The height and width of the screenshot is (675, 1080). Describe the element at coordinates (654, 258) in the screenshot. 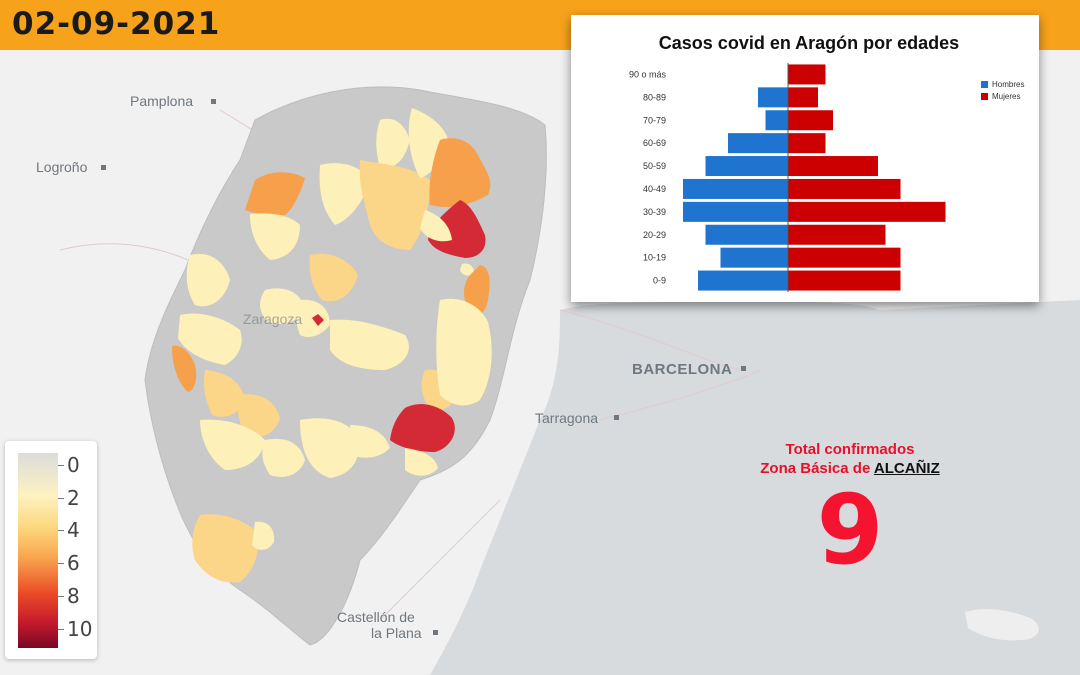

I see `age-tick-label: 10-19` at that location.